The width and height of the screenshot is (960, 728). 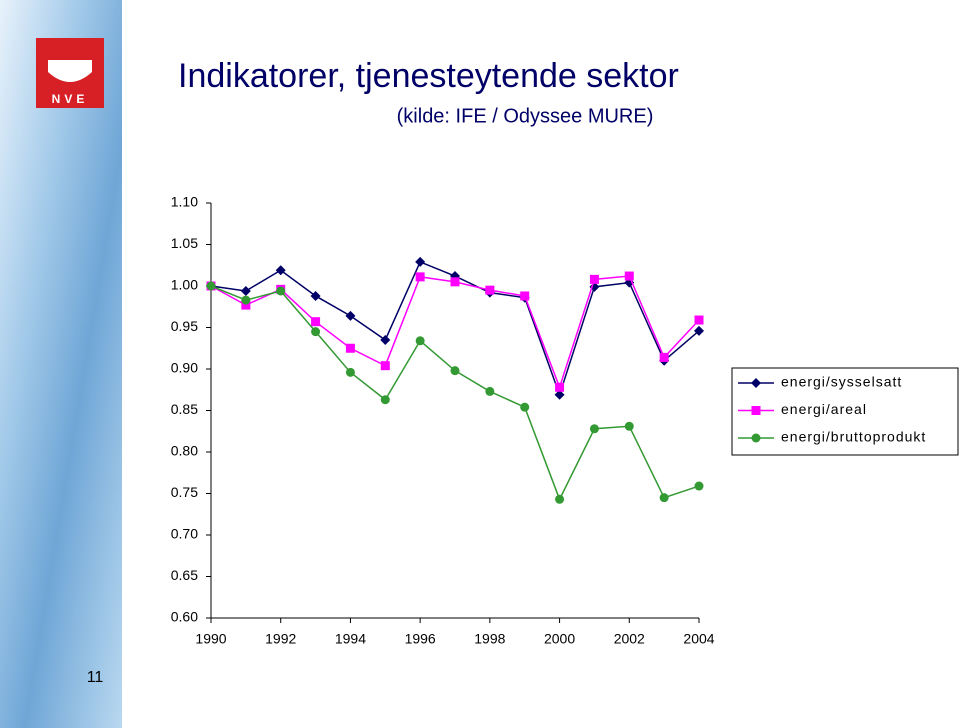 I want to click on x-tick-label: 1998, so click(x=489, y=639).